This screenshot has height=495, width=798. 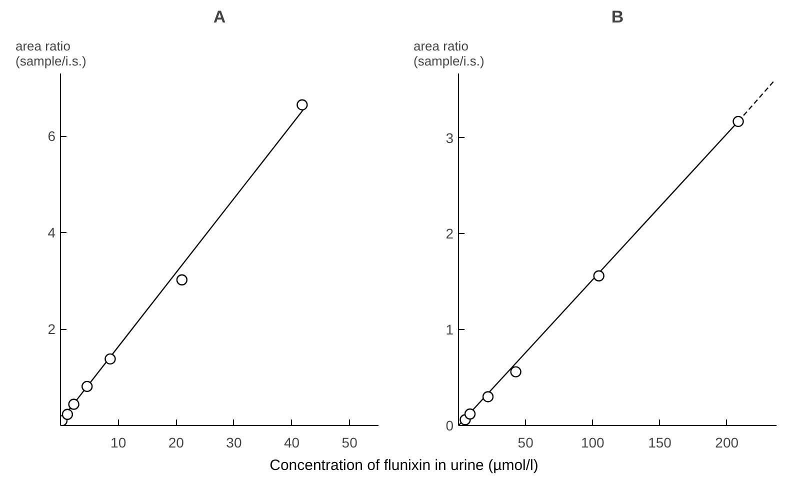 What do you see at coordinates (219, 17) in the screenshot?
I see `chart-title: A` at bounding box center [219, 17].